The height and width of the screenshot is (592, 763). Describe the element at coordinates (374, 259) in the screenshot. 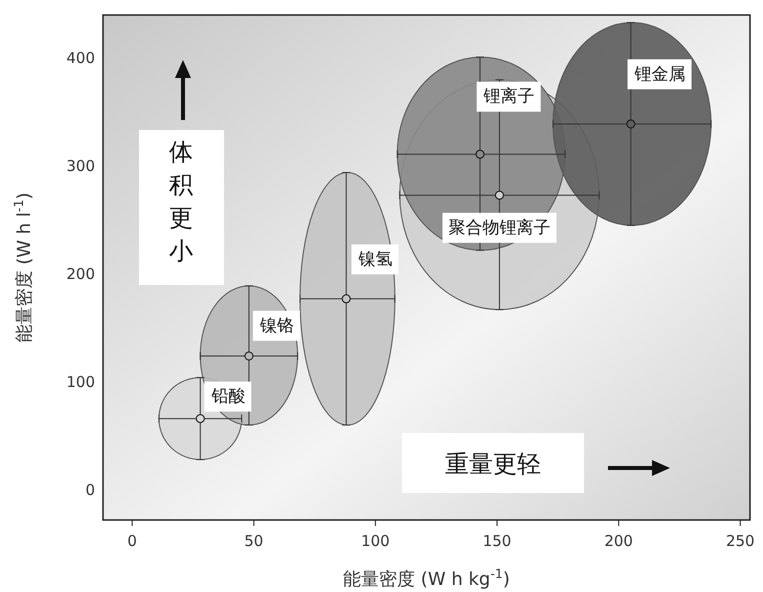

I see `series-label: 镍氢` at that location.